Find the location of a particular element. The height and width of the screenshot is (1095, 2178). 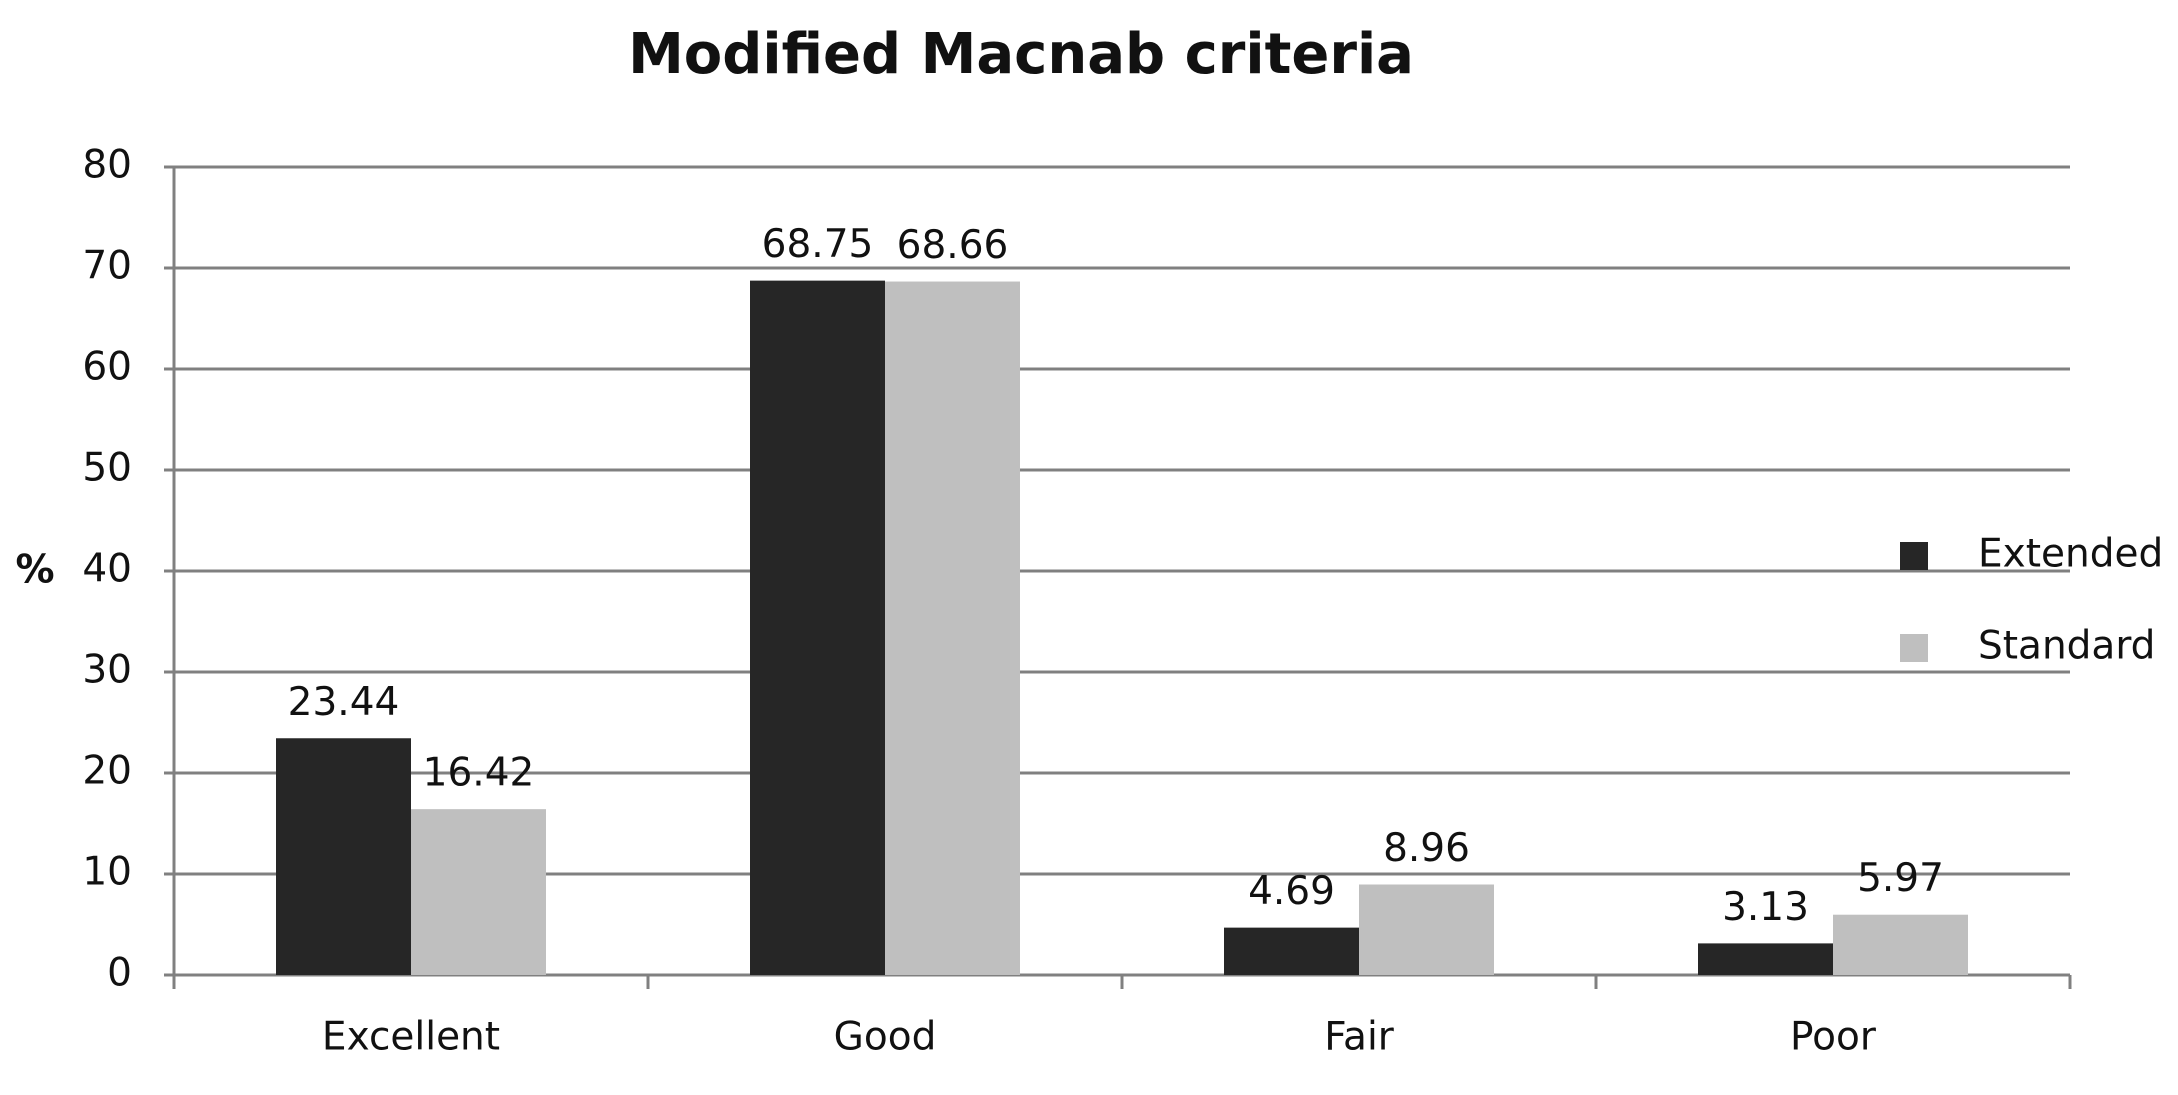

y-tick-label: 40 is located at coordinates (107, 569).